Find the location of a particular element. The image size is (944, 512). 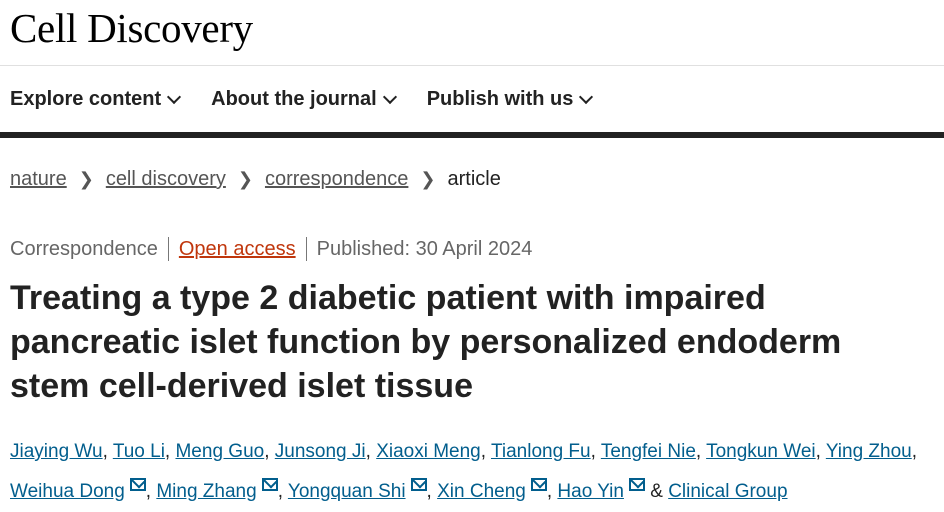

breadcrumb-current: article is located at coordinates (474, 179).